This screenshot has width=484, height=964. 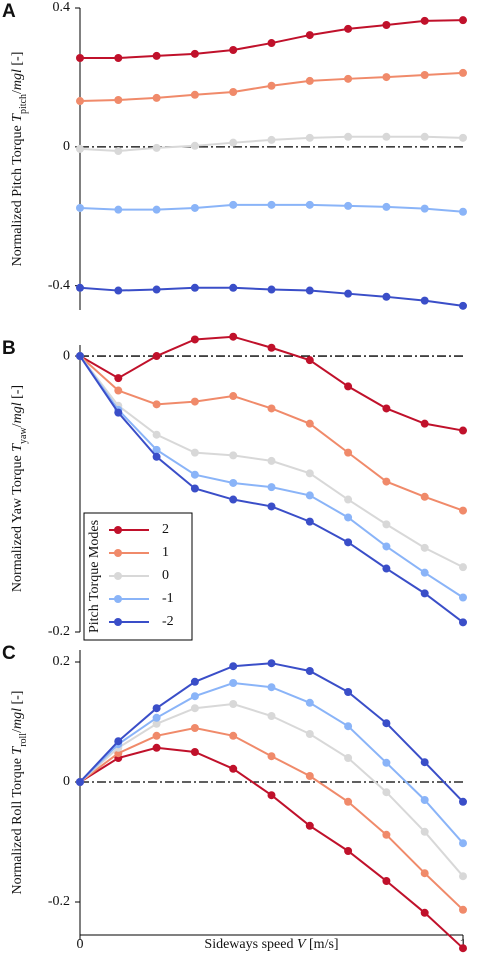 I want to click on y-axis-label: Normalized Roll Torque Troll/mgl [-], so click(x=19, y=793).